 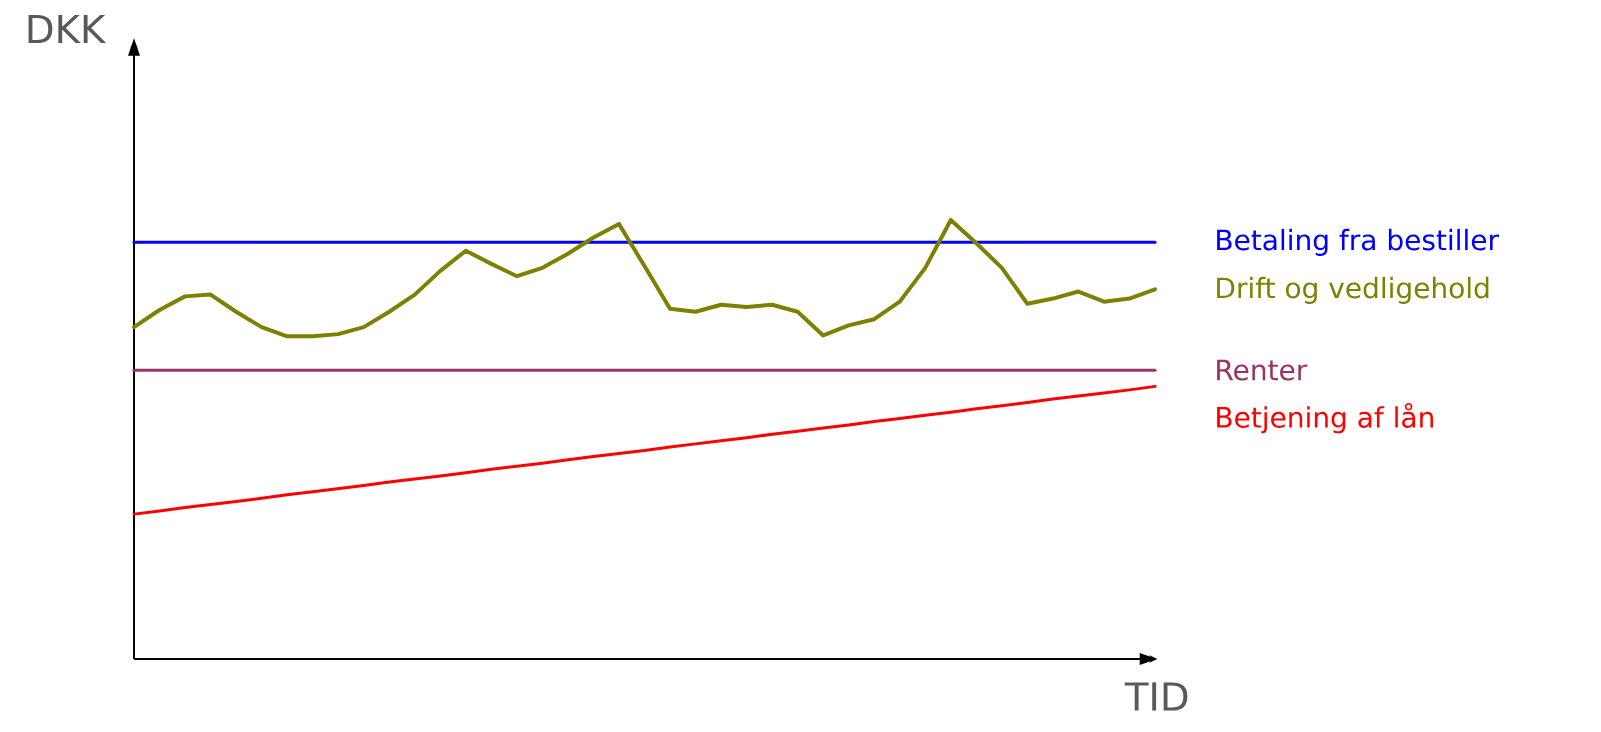 I want to click on text: Betjening af lån, so click(x=1325, y=418).